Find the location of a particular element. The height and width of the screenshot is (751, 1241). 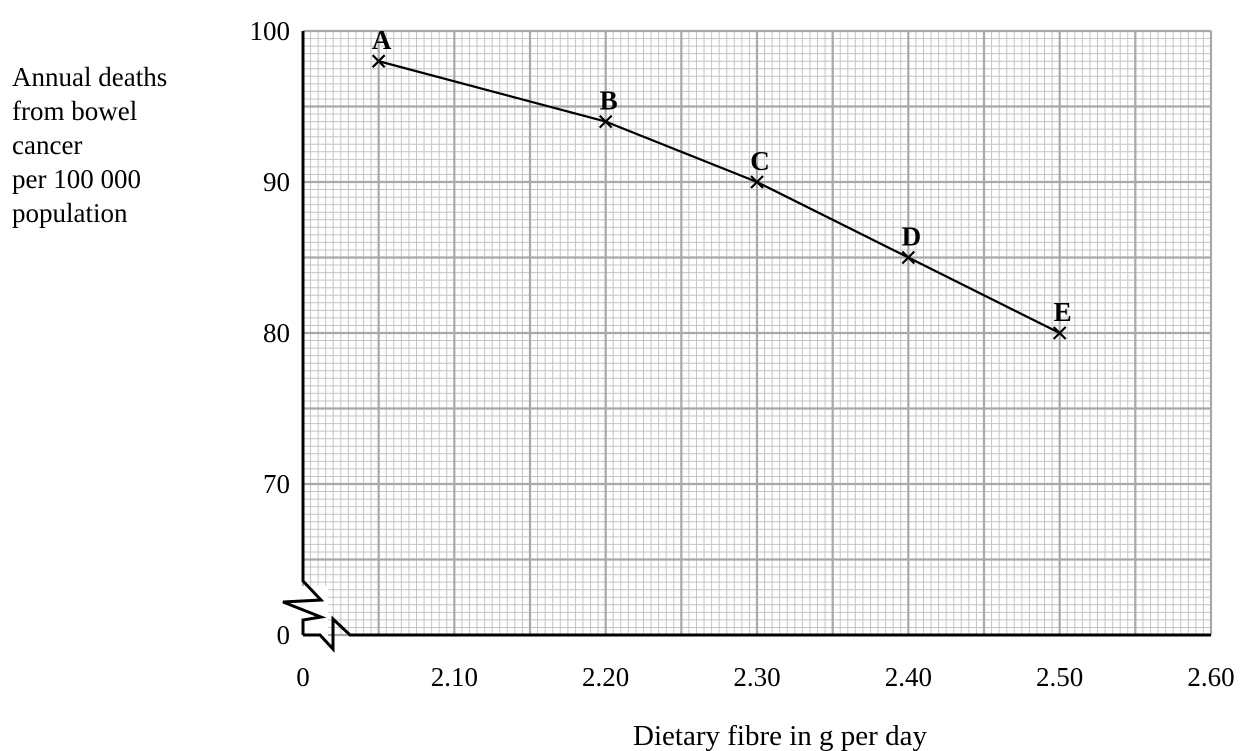

point-label-e: E is located at coordinates (1063, 312).